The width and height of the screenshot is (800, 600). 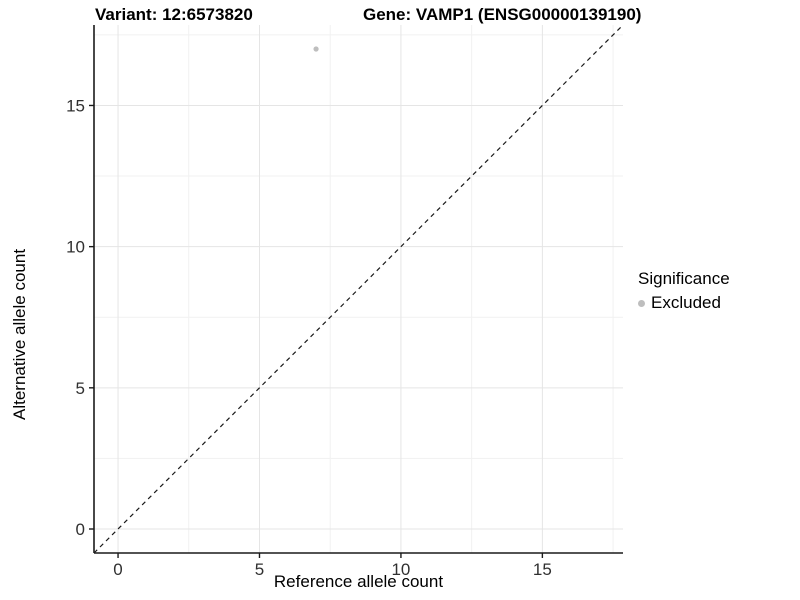 What do you see at coordinates (75, 247) in the screenshot?
I see `y-tick-label: 10` at bounding box center [75, 247].